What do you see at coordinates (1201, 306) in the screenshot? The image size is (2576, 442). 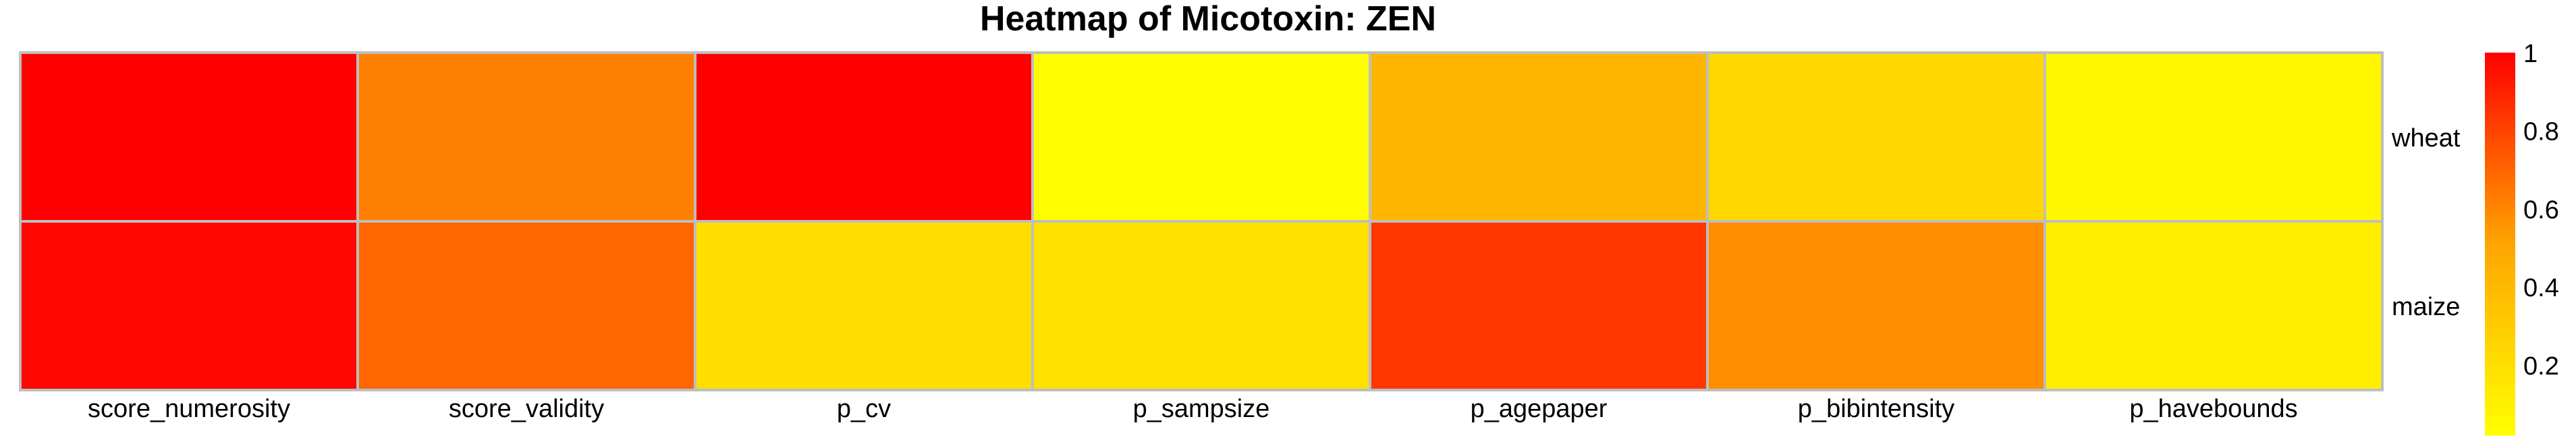 I see `heatmap-cell-maize-p_sampsize` at bounding box center [1201, 306].